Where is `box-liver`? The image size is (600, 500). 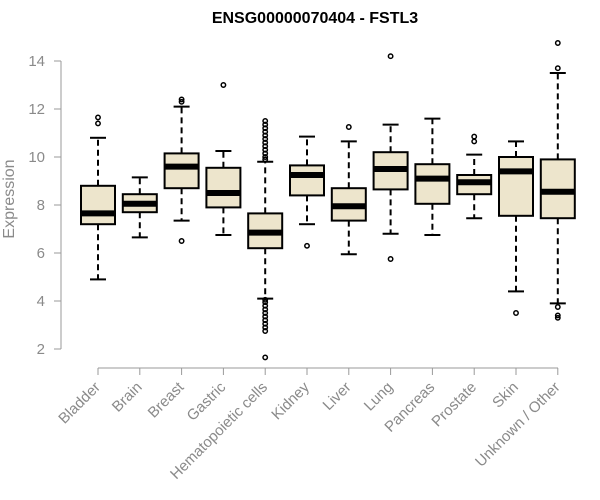 box-liver is located at coordinates (348, 190).